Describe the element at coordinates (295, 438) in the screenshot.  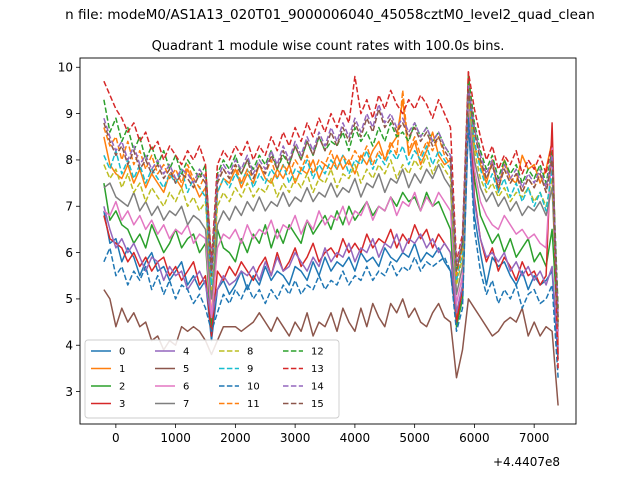
I see `x-tick-label: 3000` at that location.